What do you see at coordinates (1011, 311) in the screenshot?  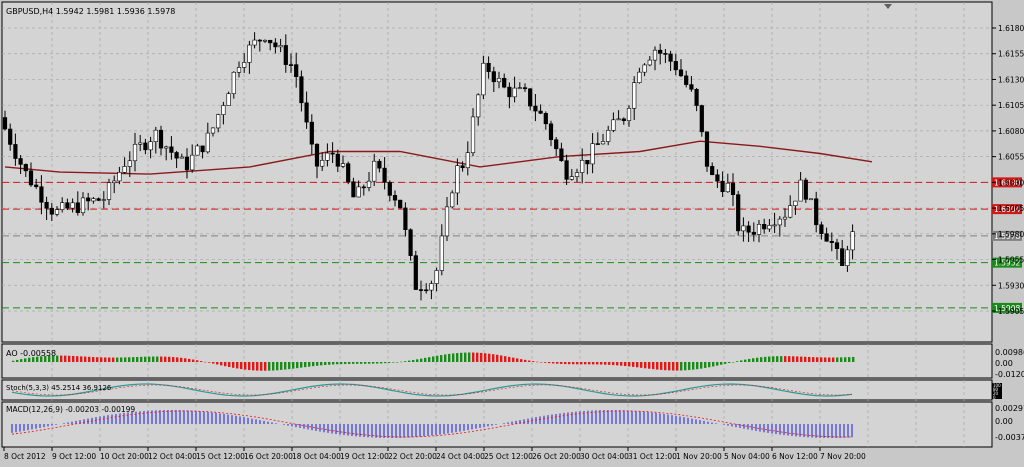 I see `price-tick-label: 1.5905` at bounding box center [1011, 311].